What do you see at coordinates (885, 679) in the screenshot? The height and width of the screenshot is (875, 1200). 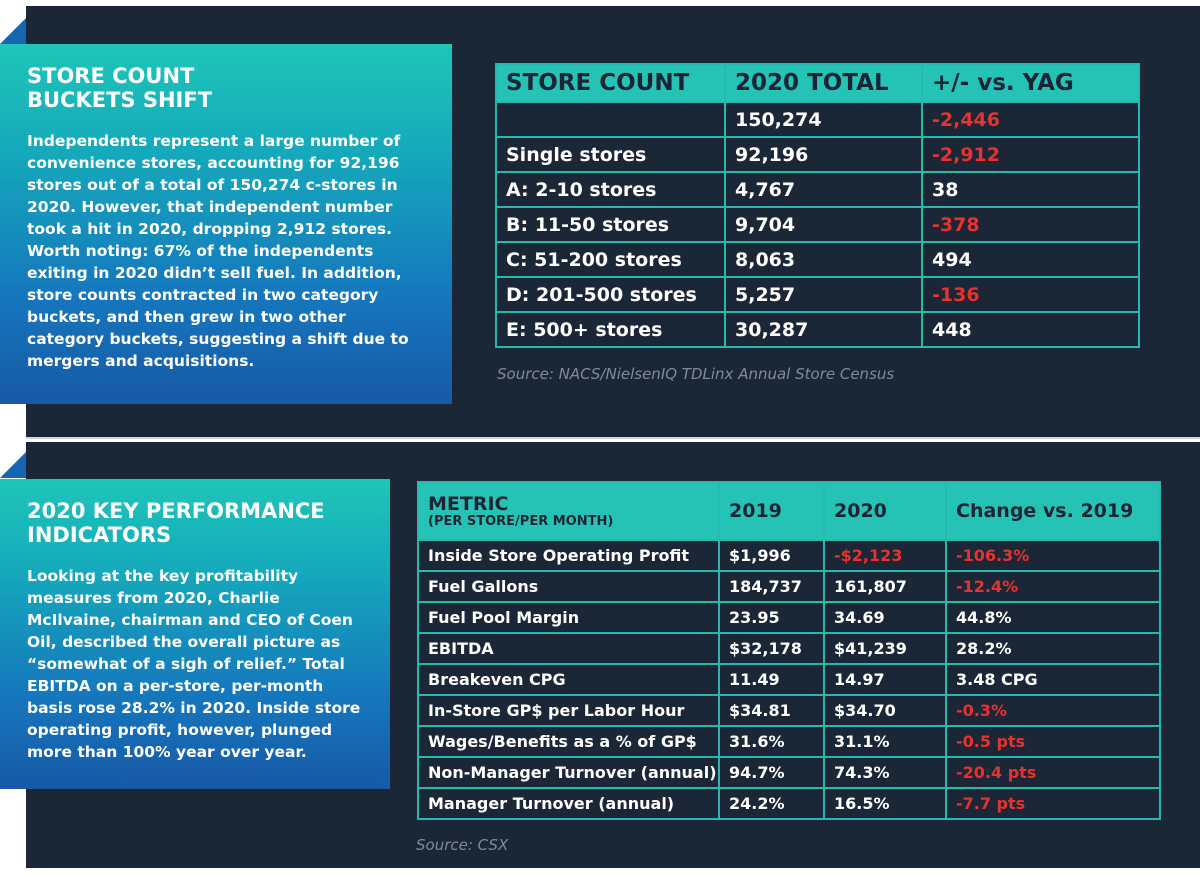 I see `value-2020-cell: 14.97` at bounding box center [885, 679].